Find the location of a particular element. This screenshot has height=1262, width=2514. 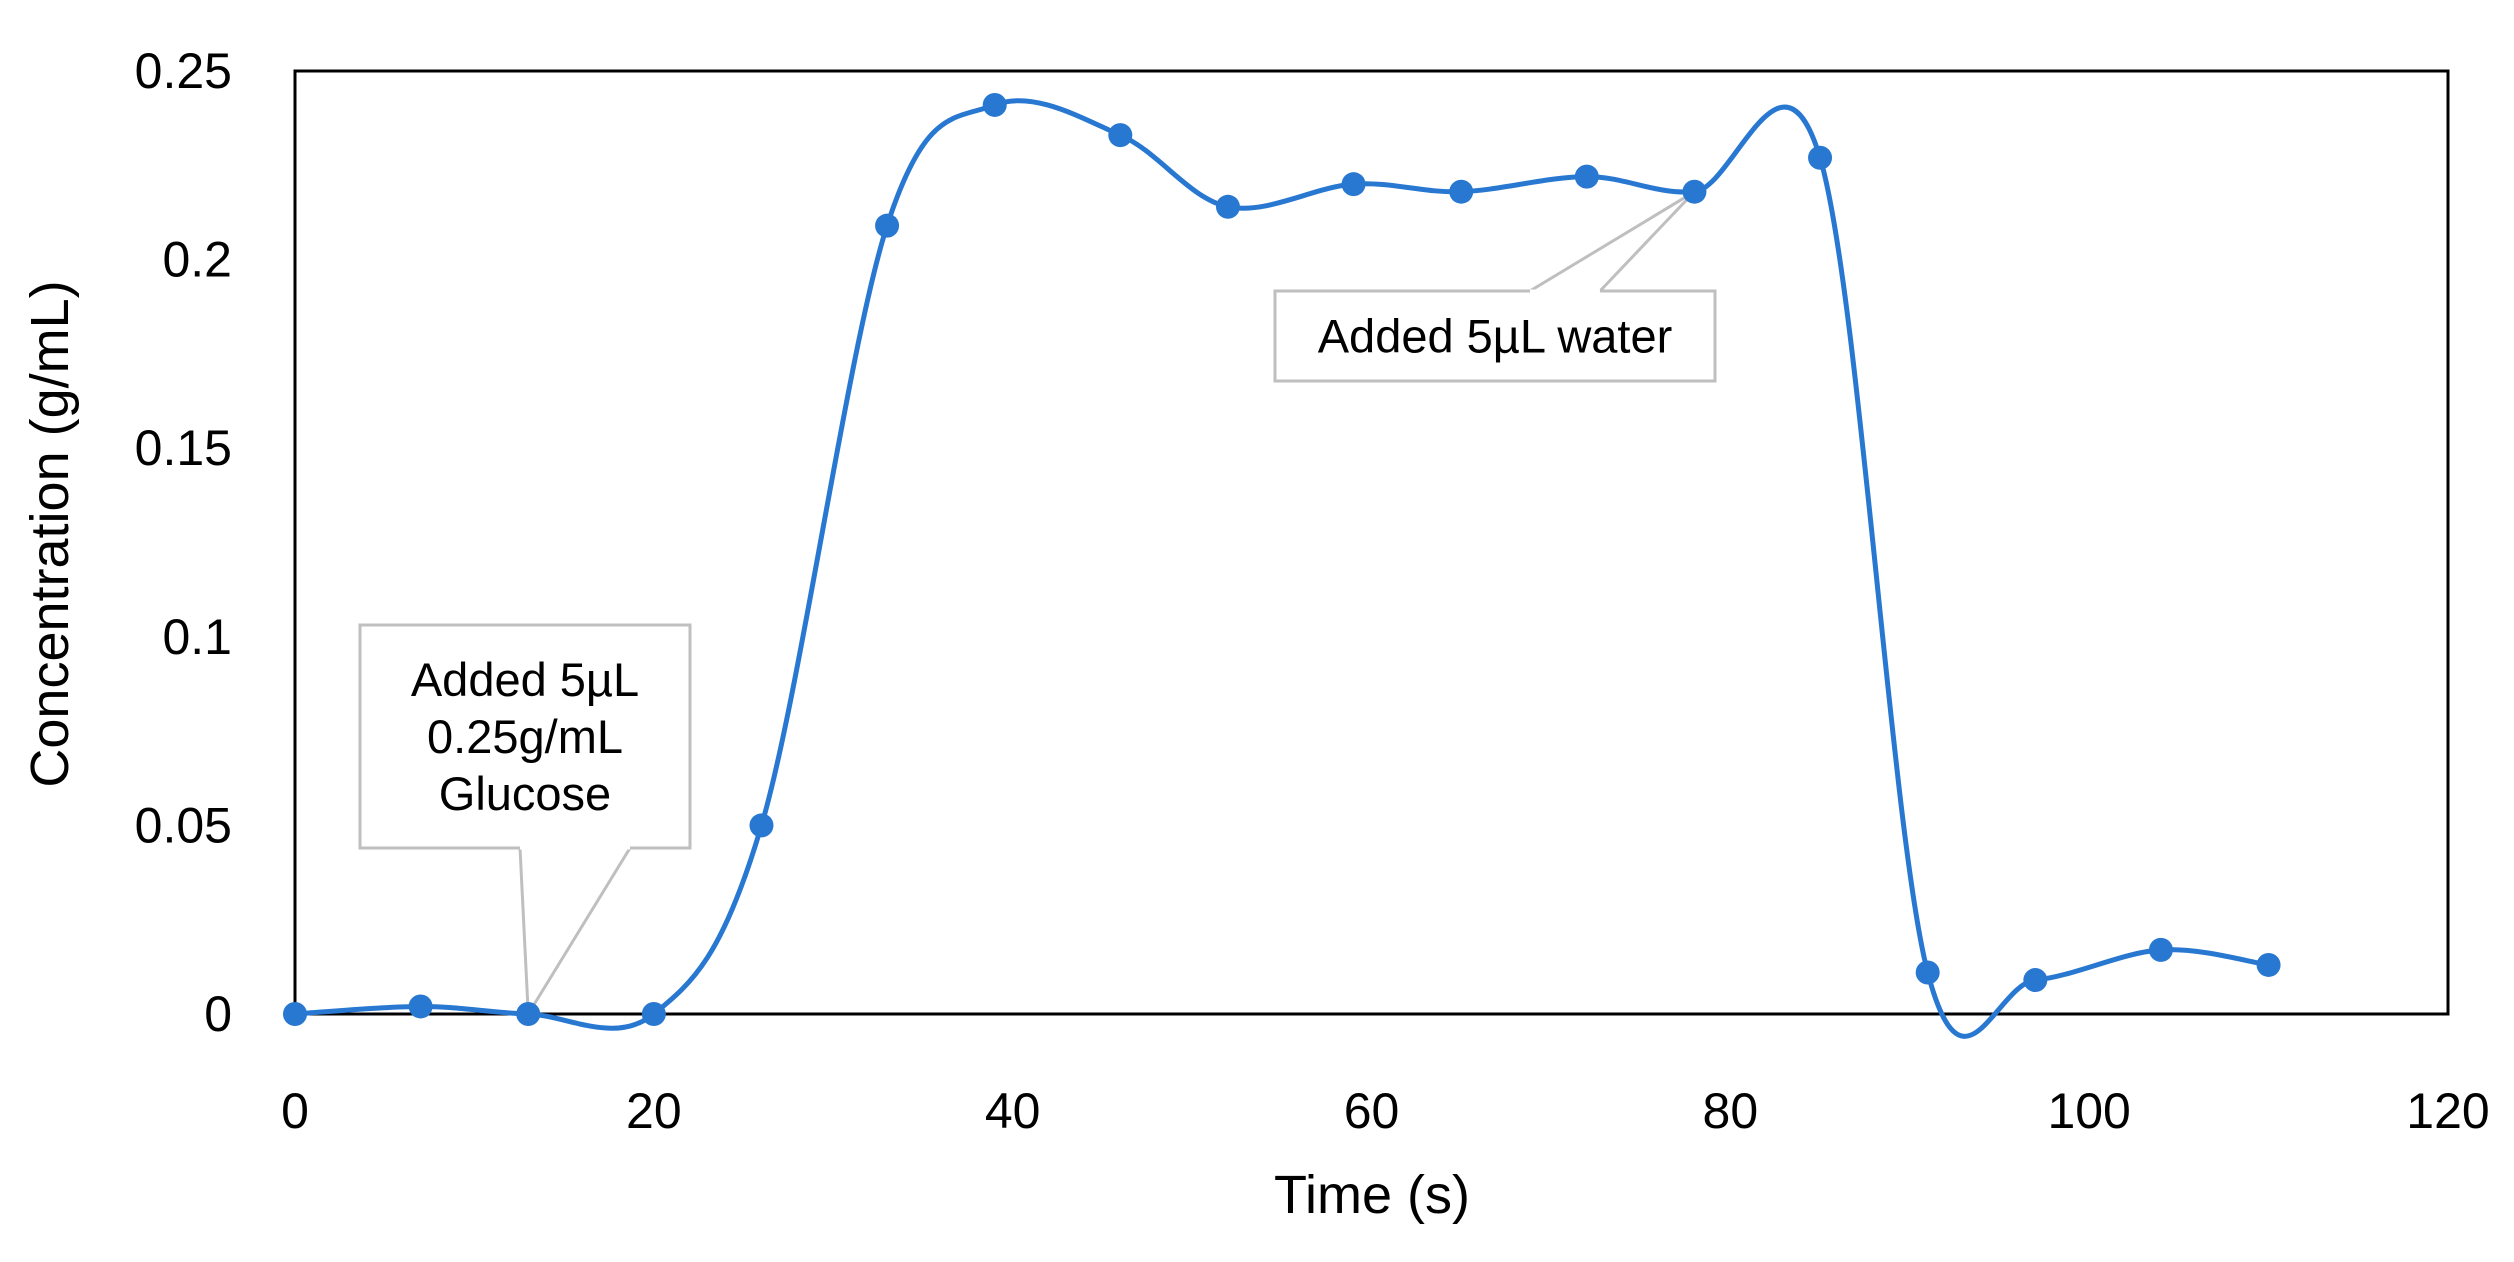

x-tick-label: 60 is located at coordinates (1372, 1111).